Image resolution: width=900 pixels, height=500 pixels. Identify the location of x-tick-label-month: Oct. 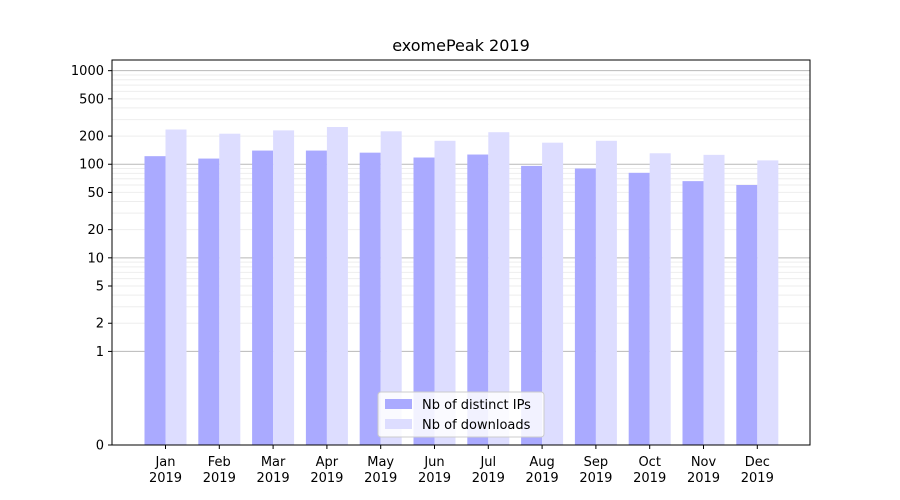
(649, 462).